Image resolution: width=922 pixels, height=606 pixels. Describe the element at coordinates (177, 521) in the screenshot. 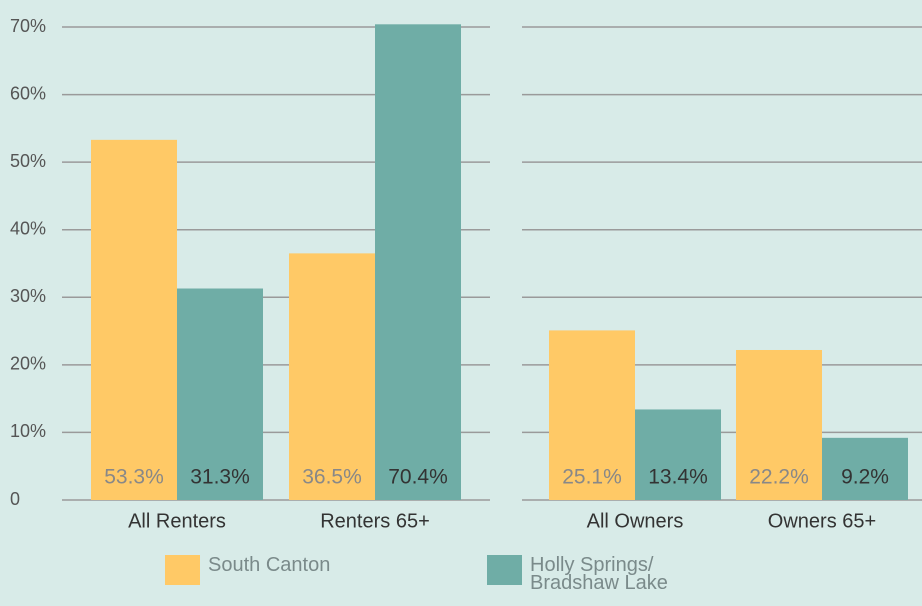

I see `x-tick-label: All Renters` at that location.